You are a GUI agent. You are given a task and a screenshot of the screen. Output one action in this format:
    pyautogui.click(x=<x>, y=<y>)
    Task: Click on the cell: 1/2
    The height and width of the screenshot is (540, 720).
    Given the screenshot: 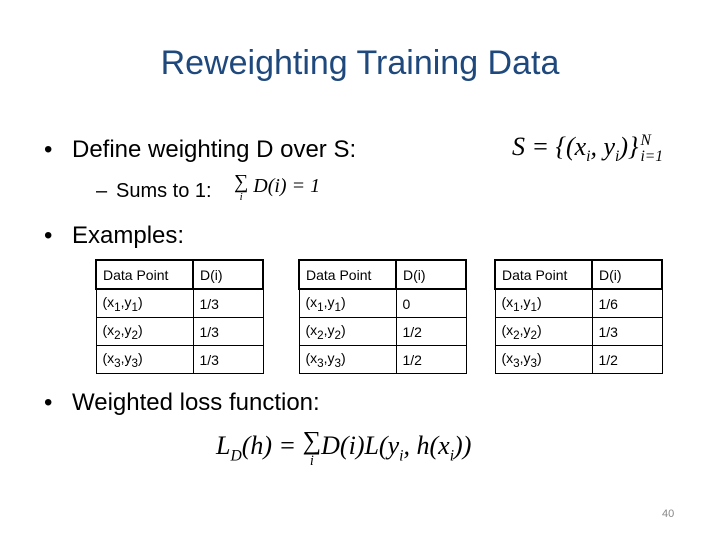 What is the action you would take?
    pyautogui.click(x=431, y=331)
    